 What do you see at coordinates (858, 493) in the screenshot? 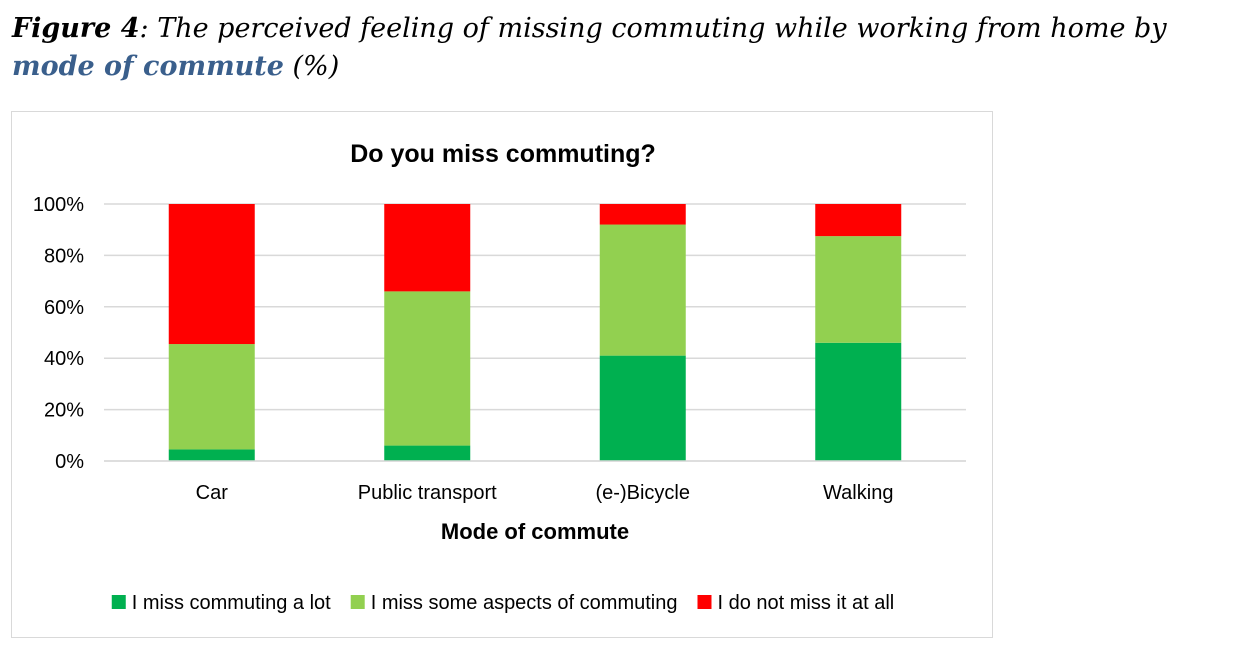
I see `x-tick-label: Walking` at bounding box center [858, 493].